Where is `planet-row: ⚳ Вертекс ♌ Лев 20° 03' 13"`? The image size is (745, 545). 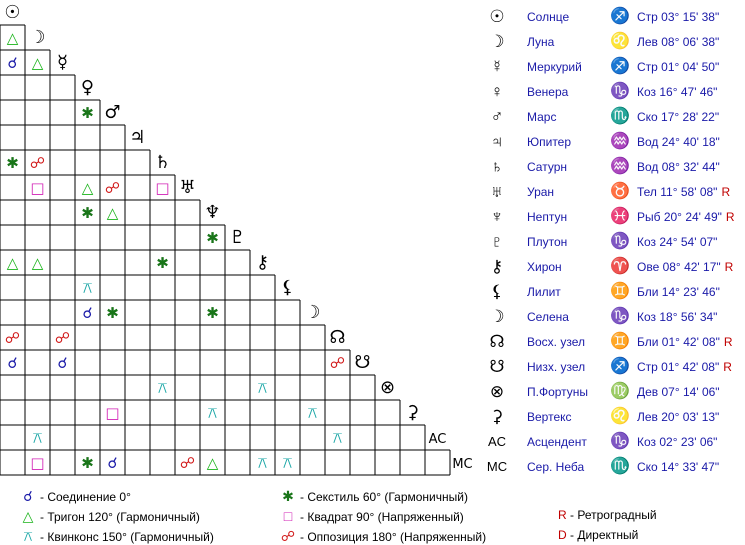
planet-row: ⚳ Вертекс ♌ Лев 20° 03' 13" is located at coordinates (612, 417).